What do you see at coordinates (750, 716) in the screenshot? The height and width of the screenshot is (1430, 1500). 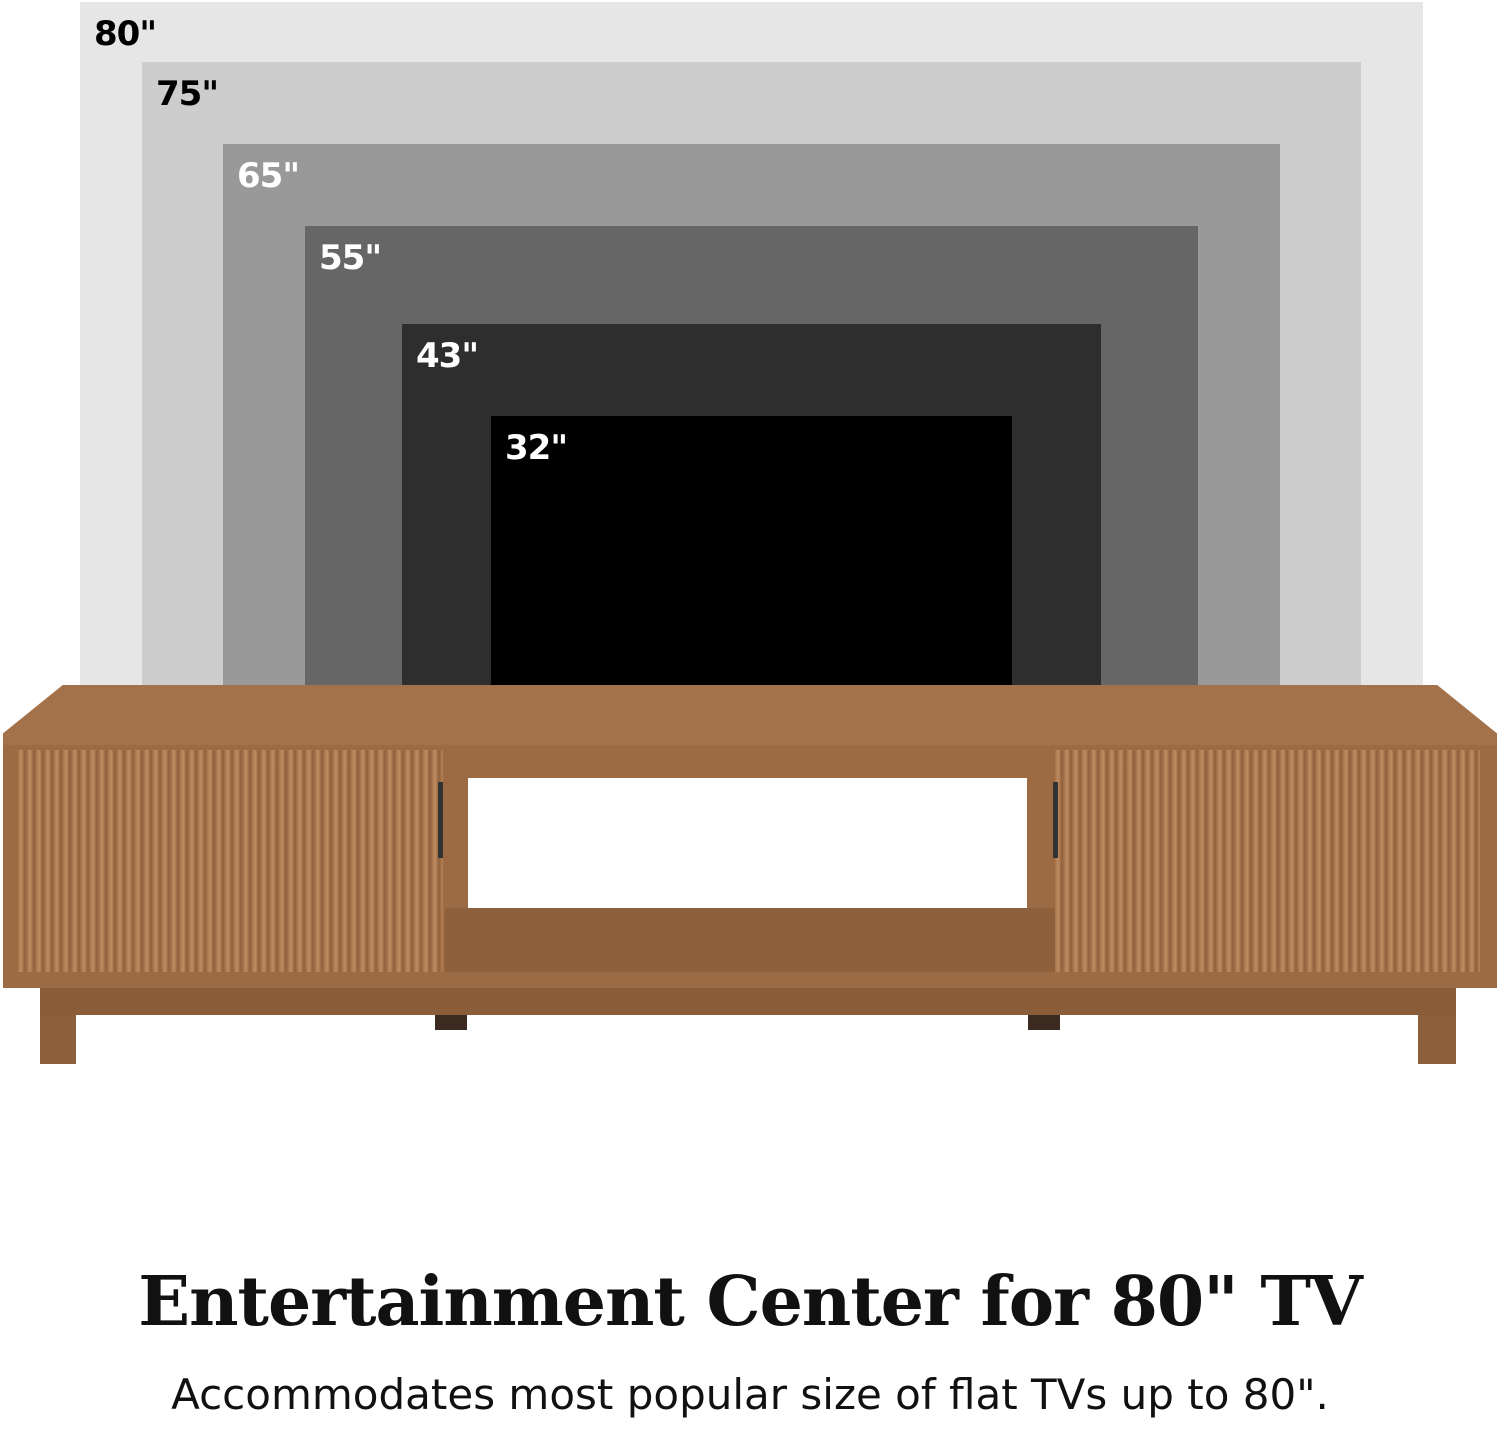 I see `stand-top` at bounding box center [750, 716].